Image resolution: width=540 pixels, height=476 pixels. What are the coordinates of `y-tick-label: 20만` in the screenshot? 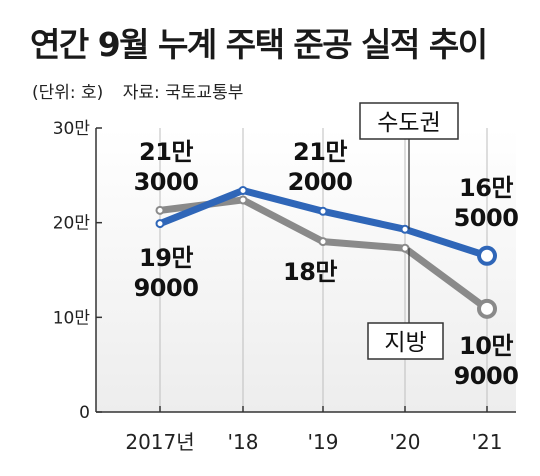 It's located at (72, 224).